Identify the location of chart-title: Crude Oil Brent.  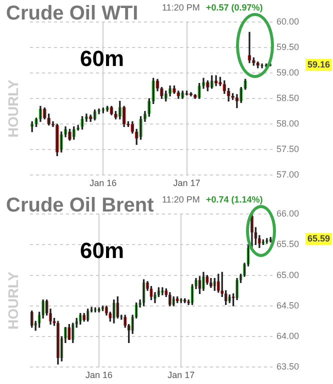
(80, 205).